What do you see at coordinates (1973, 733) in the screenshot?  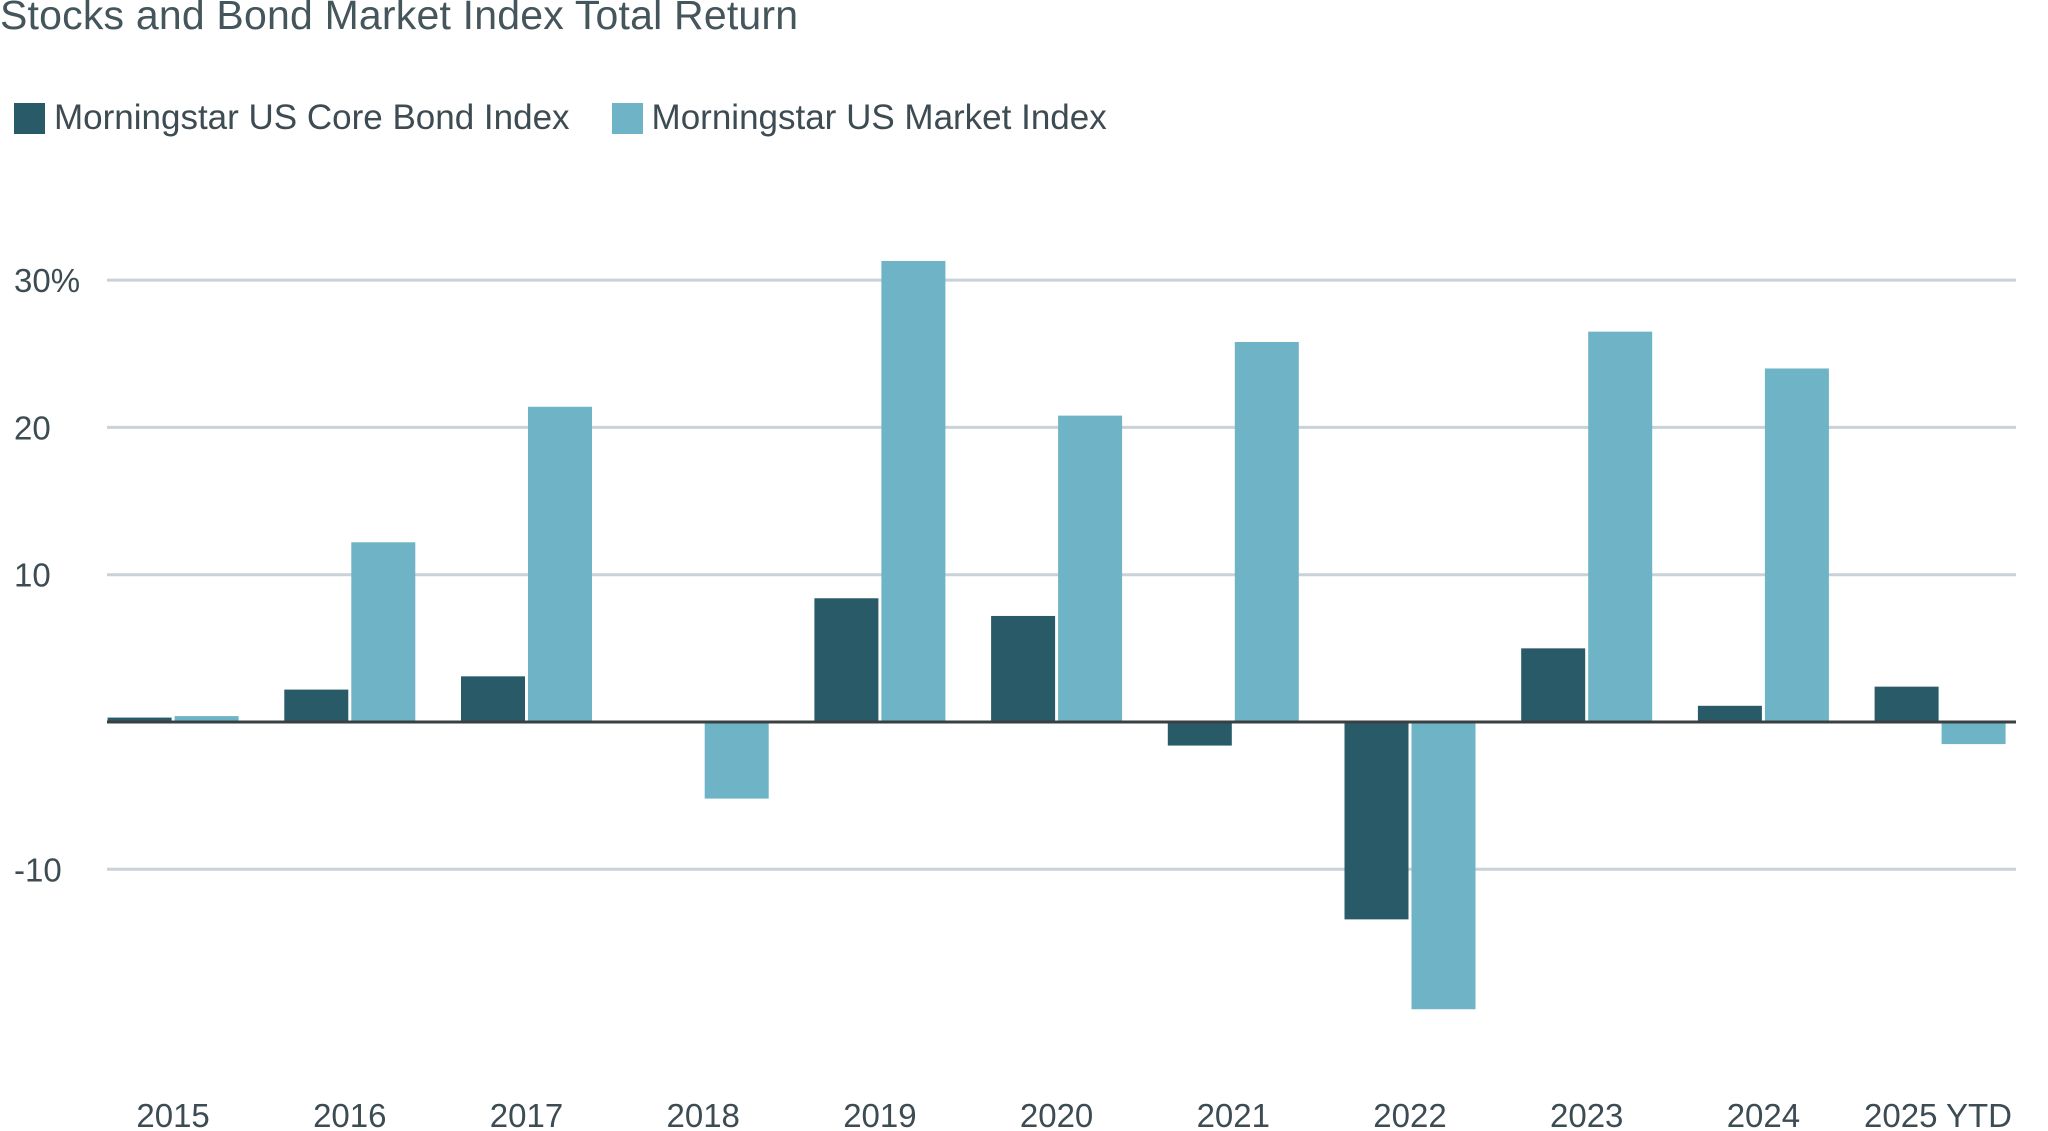 I see `bar-market-2025-ytd` at bounding box center [1973, 733].